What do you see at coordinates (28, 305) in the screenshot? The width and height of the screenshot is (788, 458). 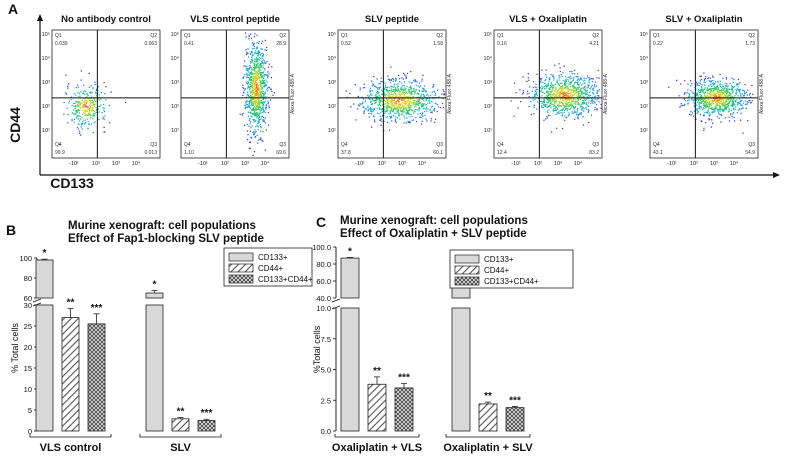 I see `y-tick-label: 30` at bounding box center [28, 305].